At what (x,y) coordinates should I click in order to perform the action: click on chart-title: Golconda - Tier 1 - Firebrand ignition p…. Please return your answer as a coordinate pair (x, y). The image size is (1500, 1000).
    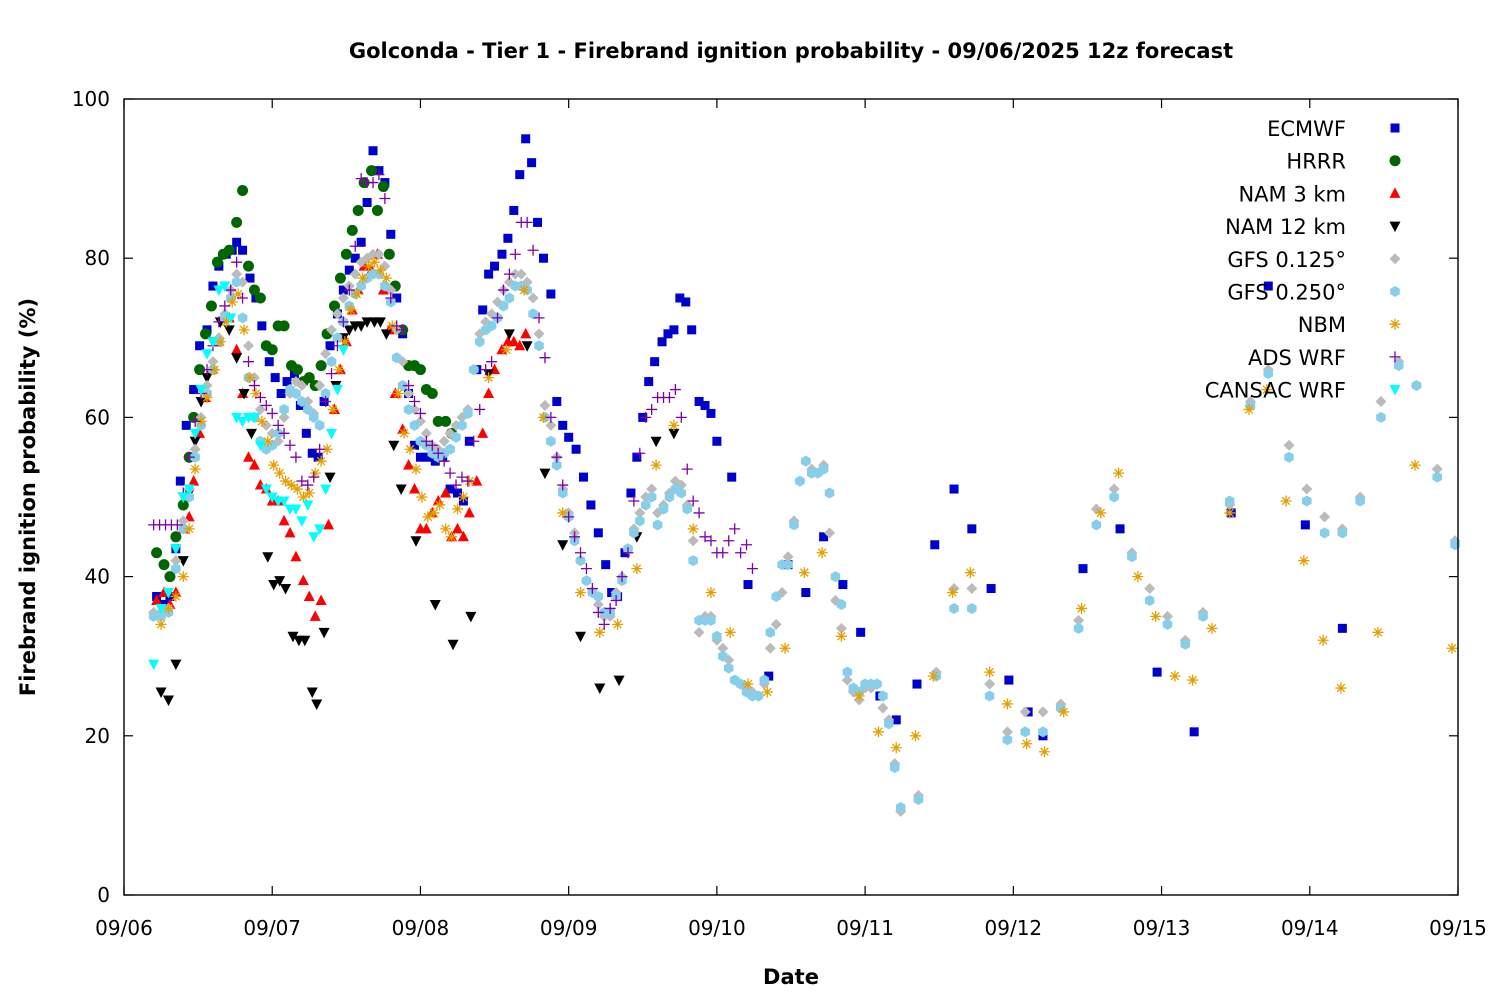
    Looking at the image, I should click on (791, 51).